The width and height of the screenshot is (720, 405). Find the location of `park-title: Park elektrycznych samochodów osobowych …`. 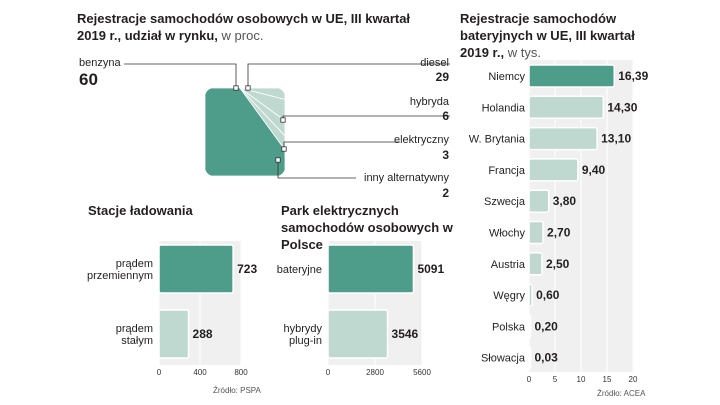

park-title: Park elektrycznych samochodów osobowych … is located at coordinates (367, 227).